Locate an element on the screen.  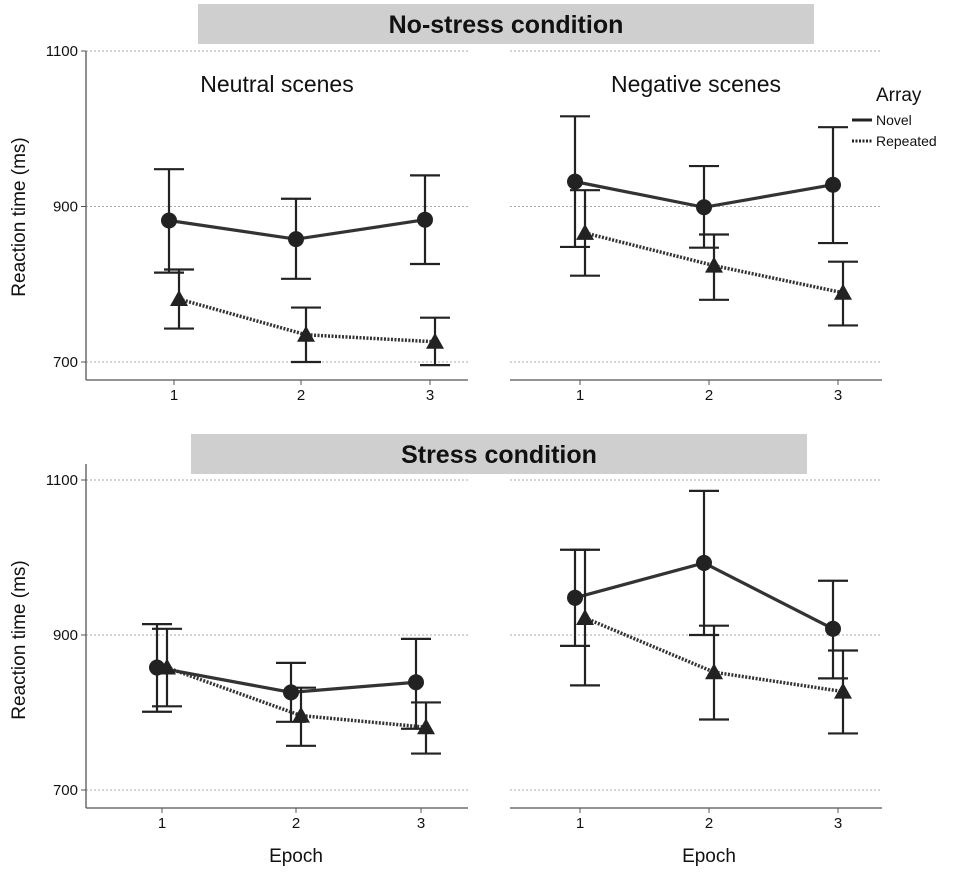
panel-title: Negative scenes is located at coordinates (696, 84).